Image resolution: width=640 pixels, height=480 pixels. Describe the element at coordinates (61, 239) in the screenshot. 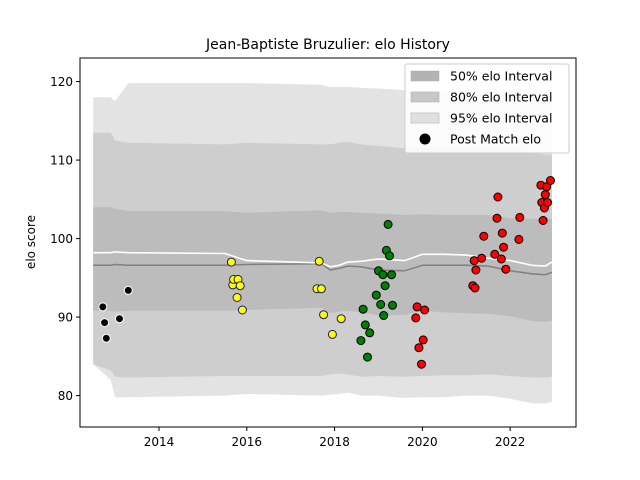

I see `y-tick-label: 100` at that location.